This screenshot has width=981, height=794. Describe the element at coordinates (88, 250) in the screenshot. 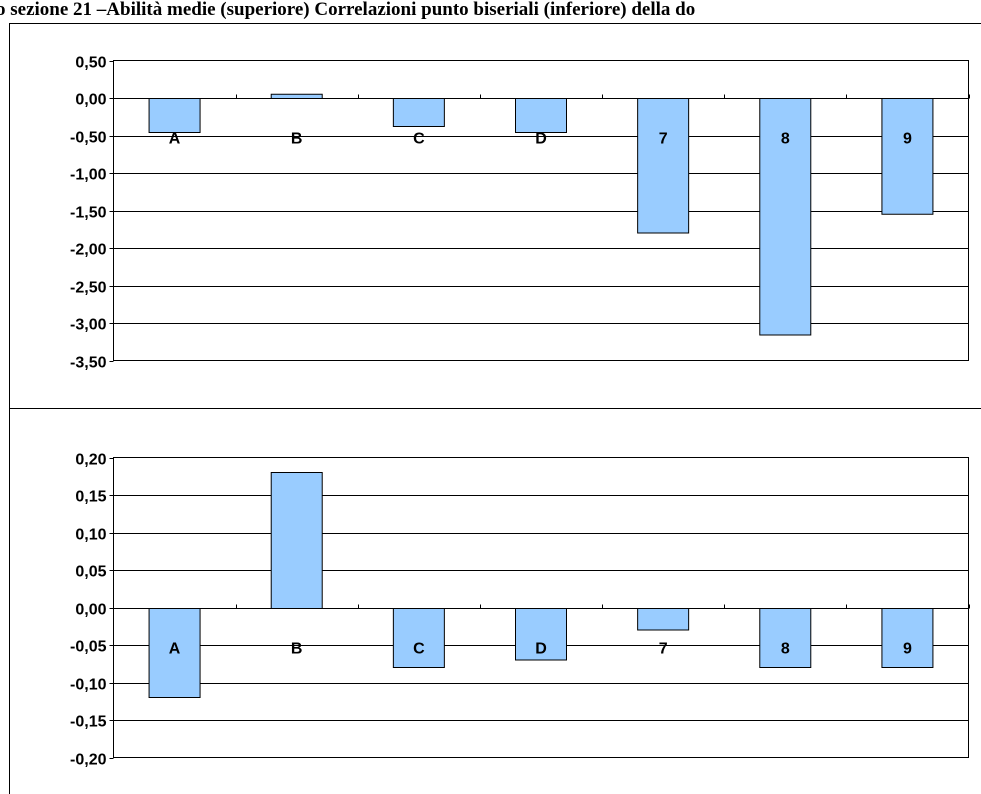

I see `y-tick-label: -2,00` at that location.